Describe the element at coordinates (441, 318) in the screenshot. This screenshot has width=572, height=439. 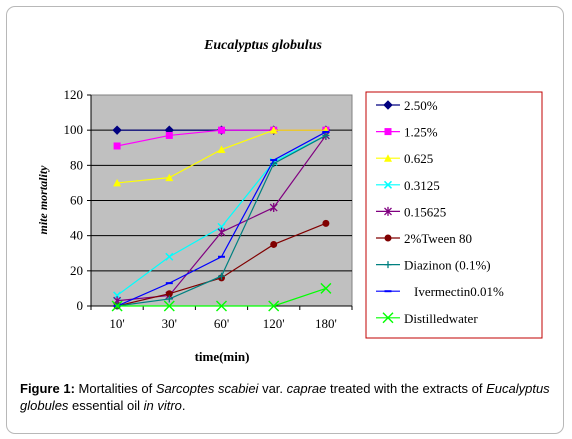
I see `legend-label: Distilledwater` at that location.